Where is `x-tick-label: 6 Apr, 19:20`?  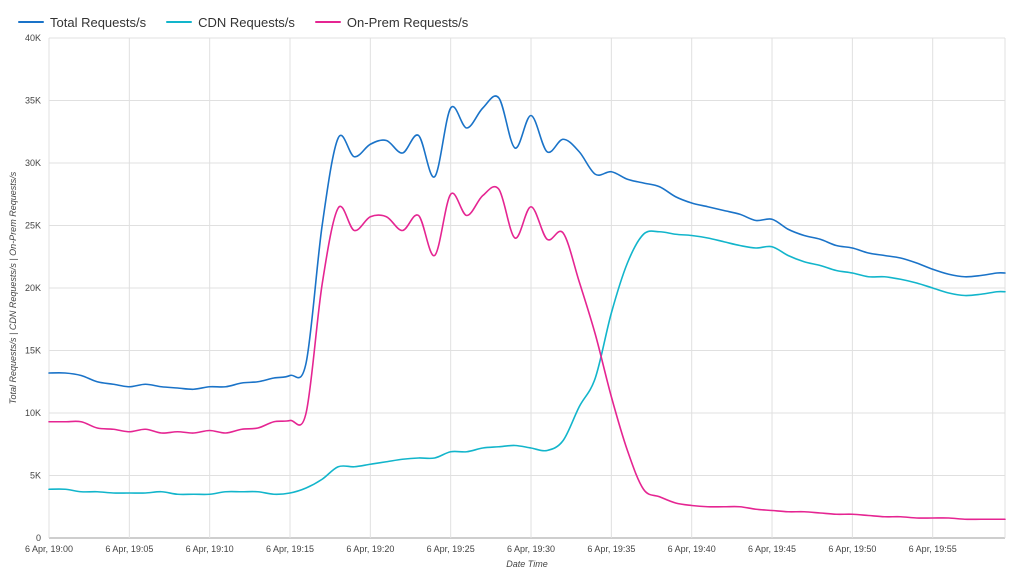 x-tick-label: 6 Apr, 19:20 is located at coordinates (370, 549).